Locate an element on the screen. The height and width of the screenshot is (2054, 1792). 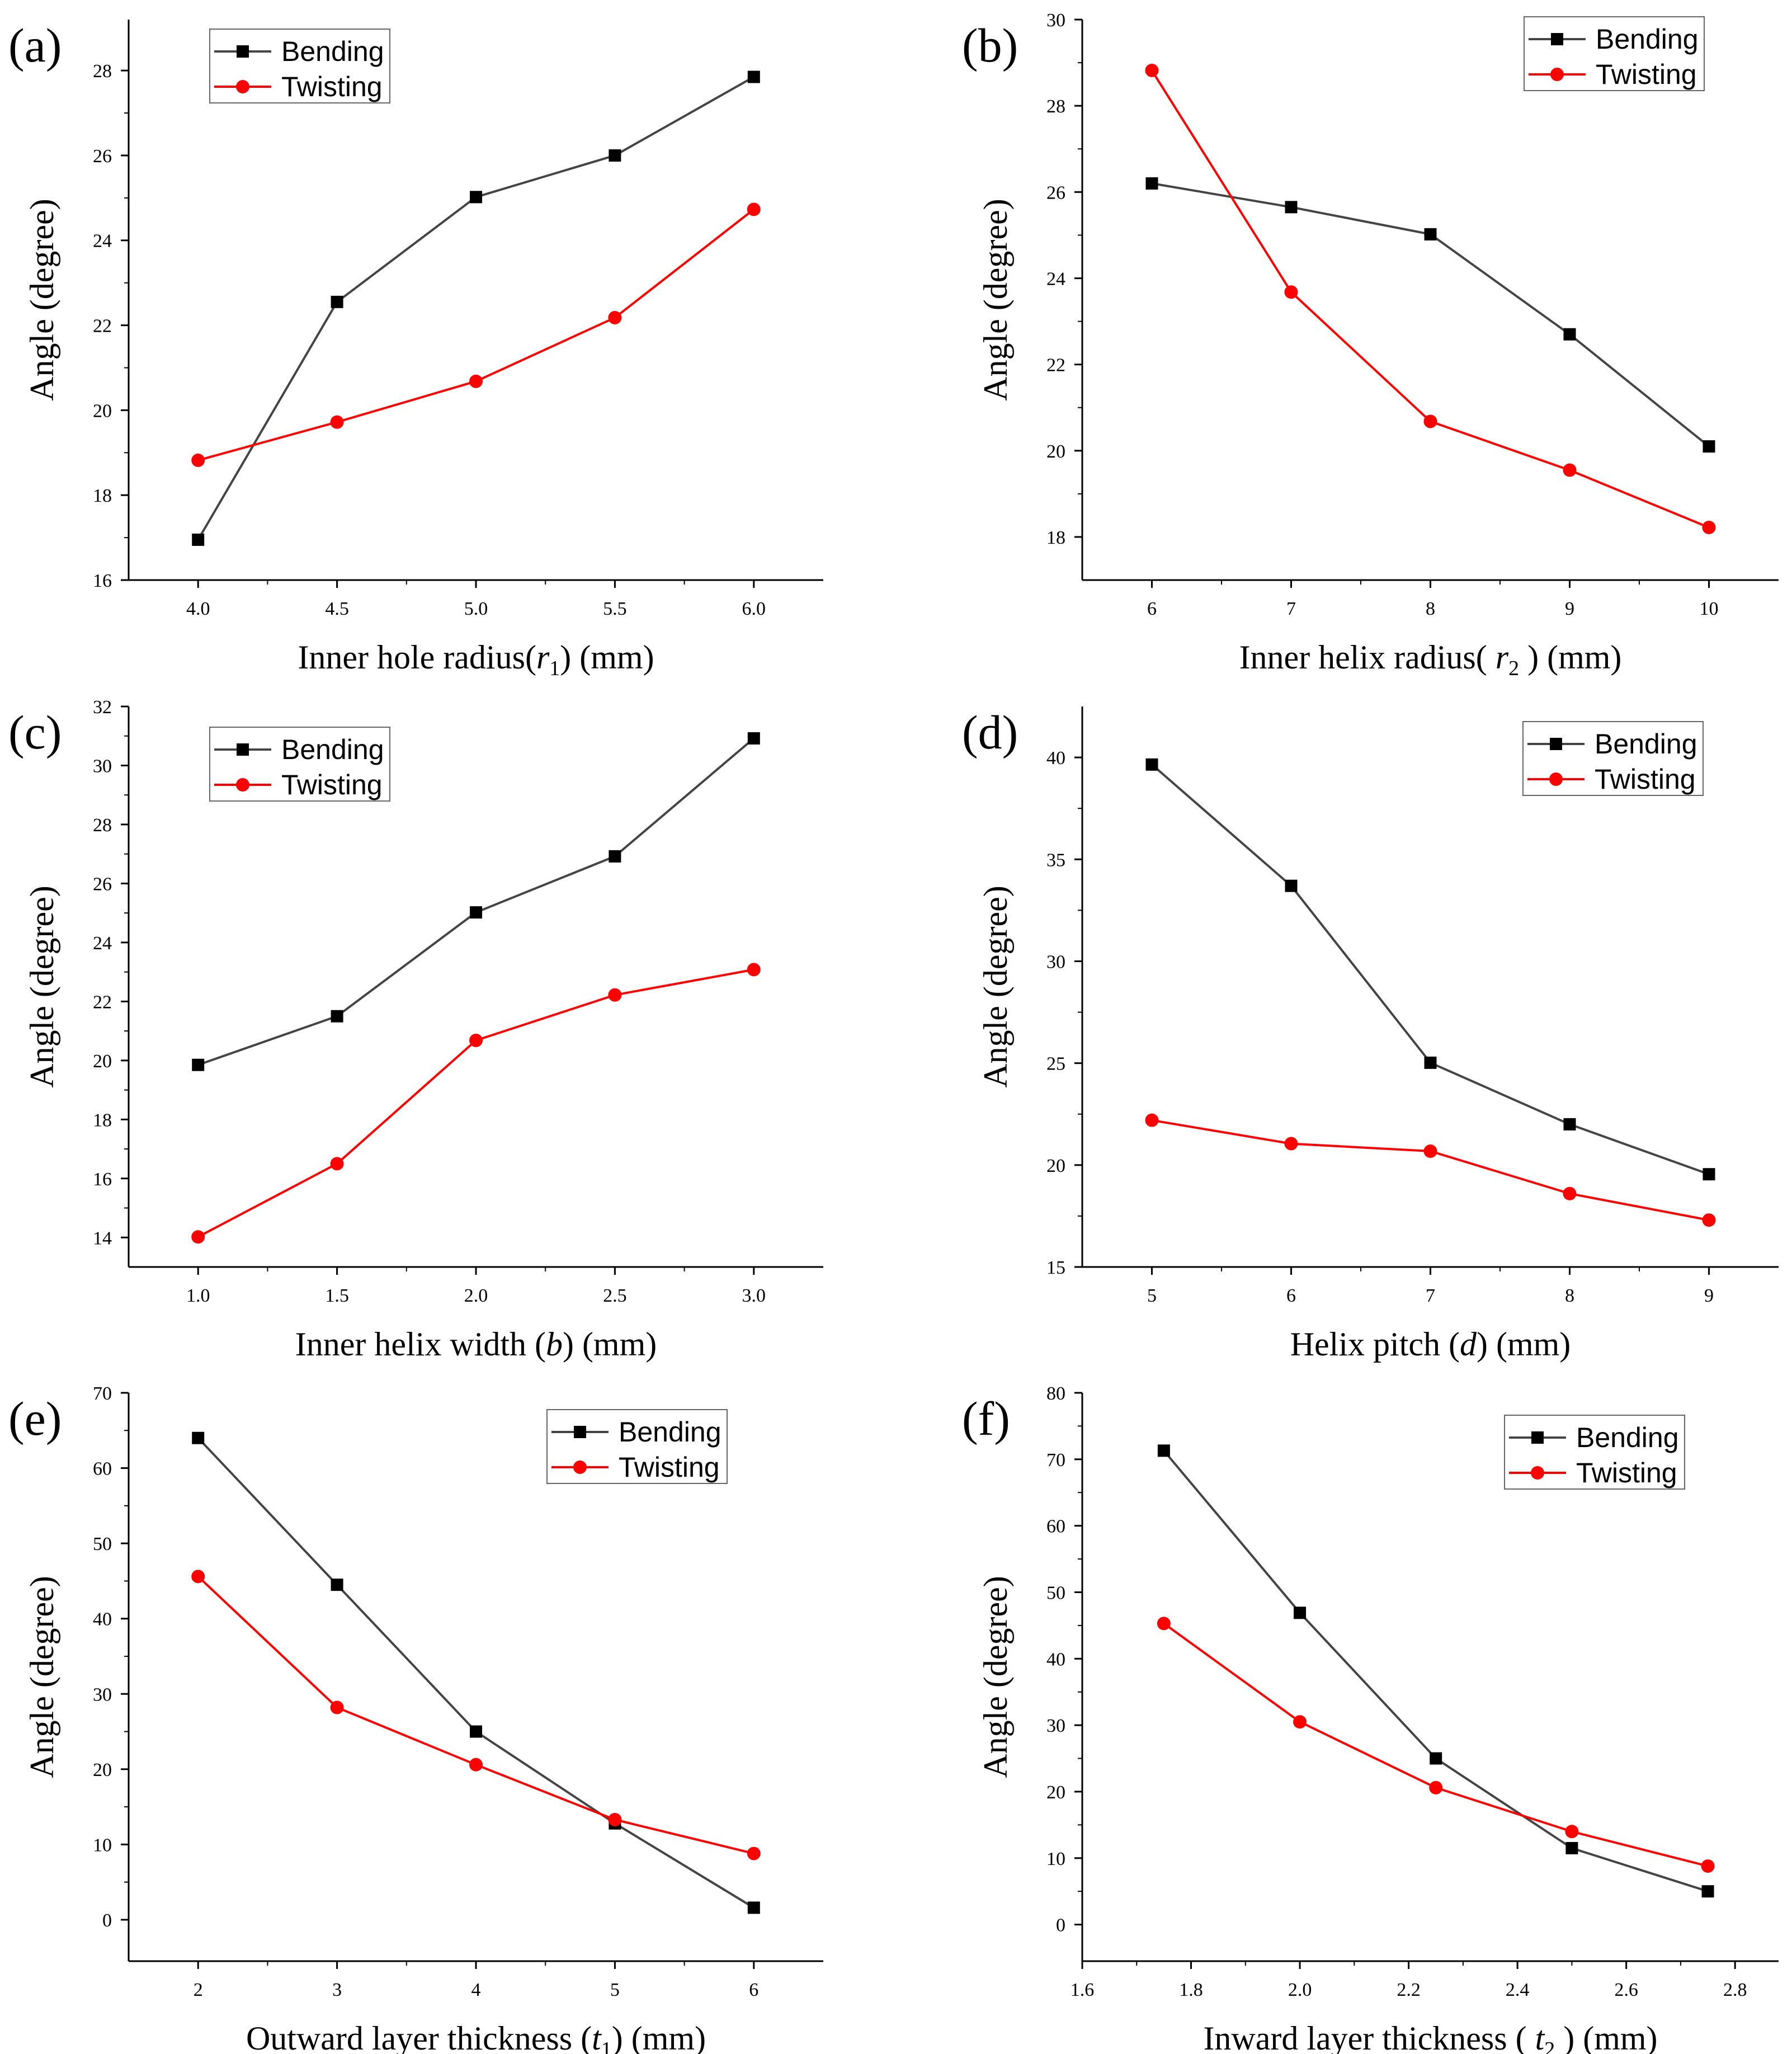
x-tick-label: 4 is located at coordinates (476, 1990).